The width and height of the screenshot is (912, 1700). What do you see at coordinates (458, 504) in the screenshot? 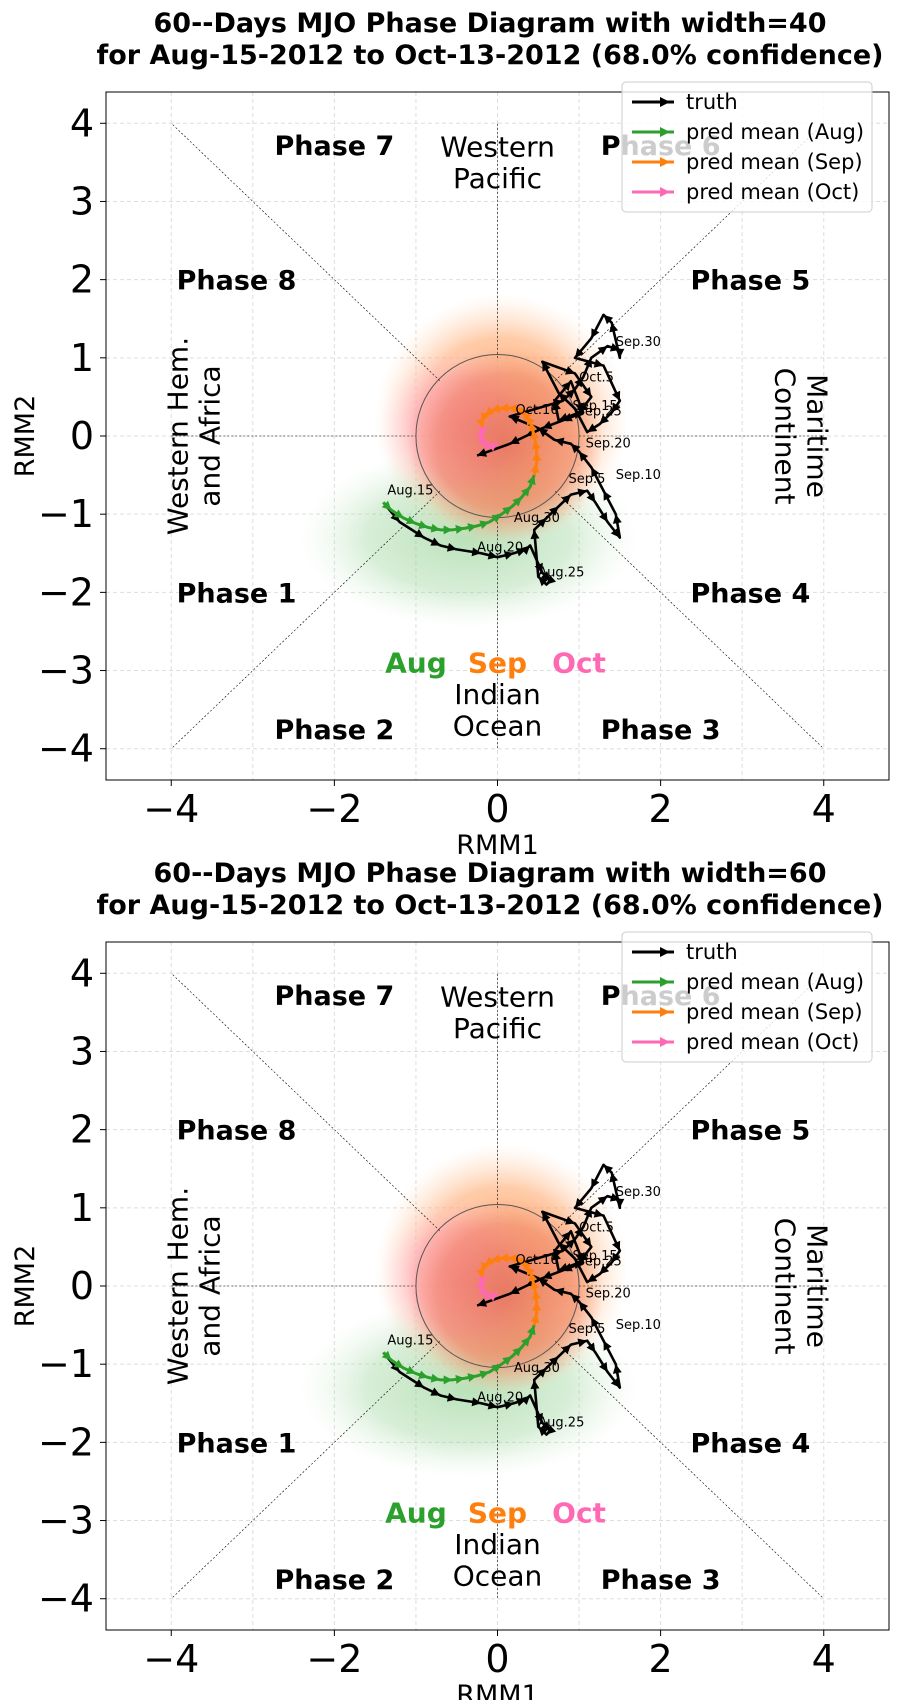
I see `series-aug` at bounding box center [458, 504].